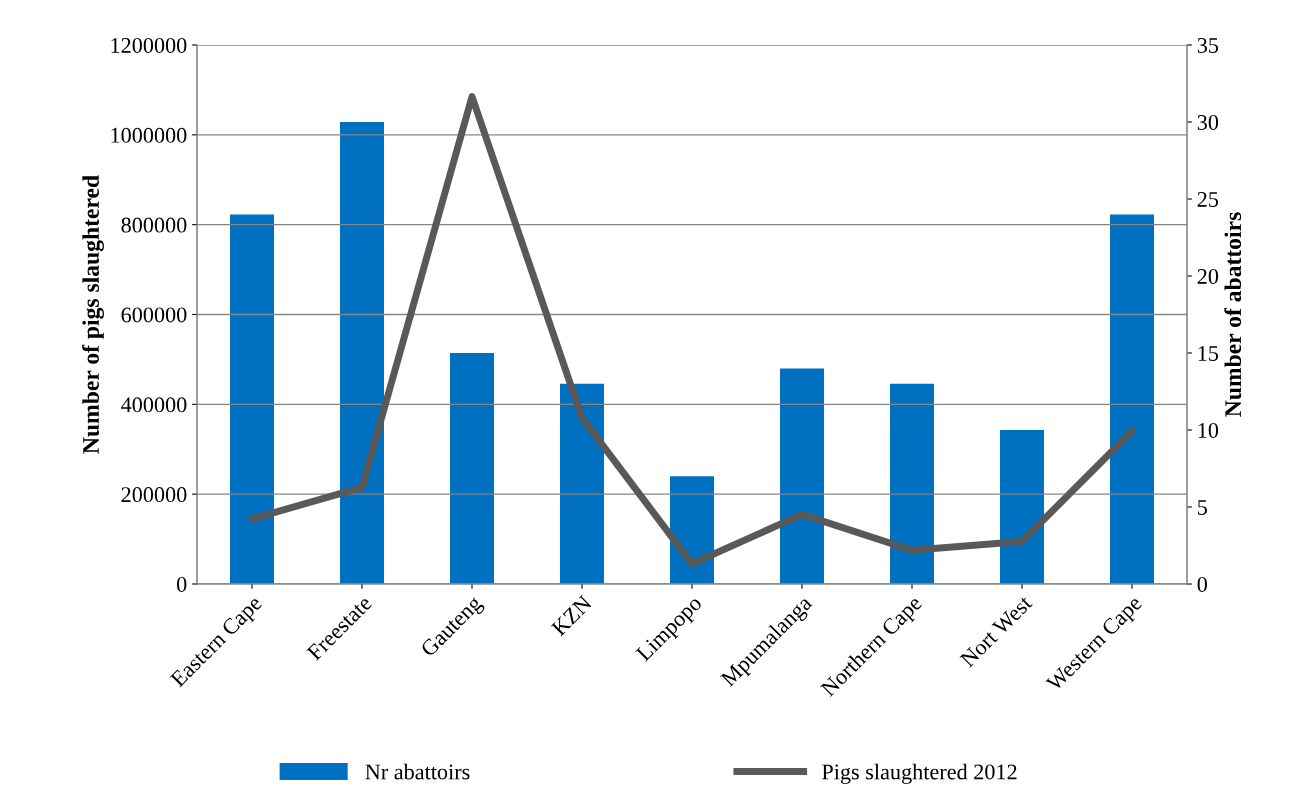 This screenshot has height=804, width=1298. Describe the element at coordinates (154, 225) in the screenshot. I see `y-tick-label: 800000` at that location.